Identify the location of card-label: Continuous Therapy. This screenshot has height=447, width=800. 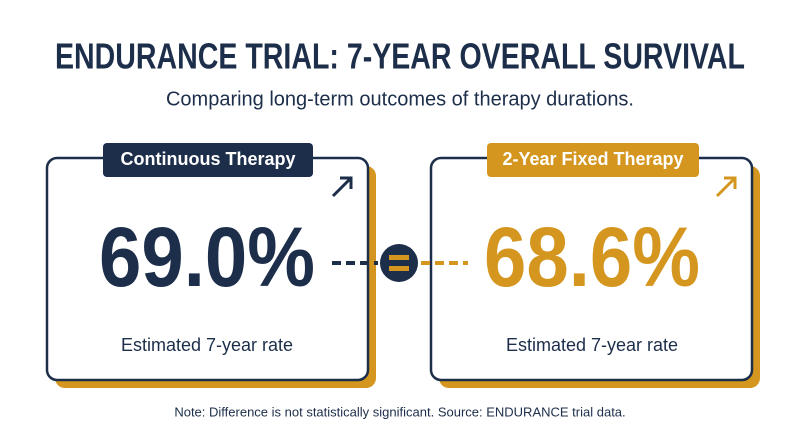
(208, 159).